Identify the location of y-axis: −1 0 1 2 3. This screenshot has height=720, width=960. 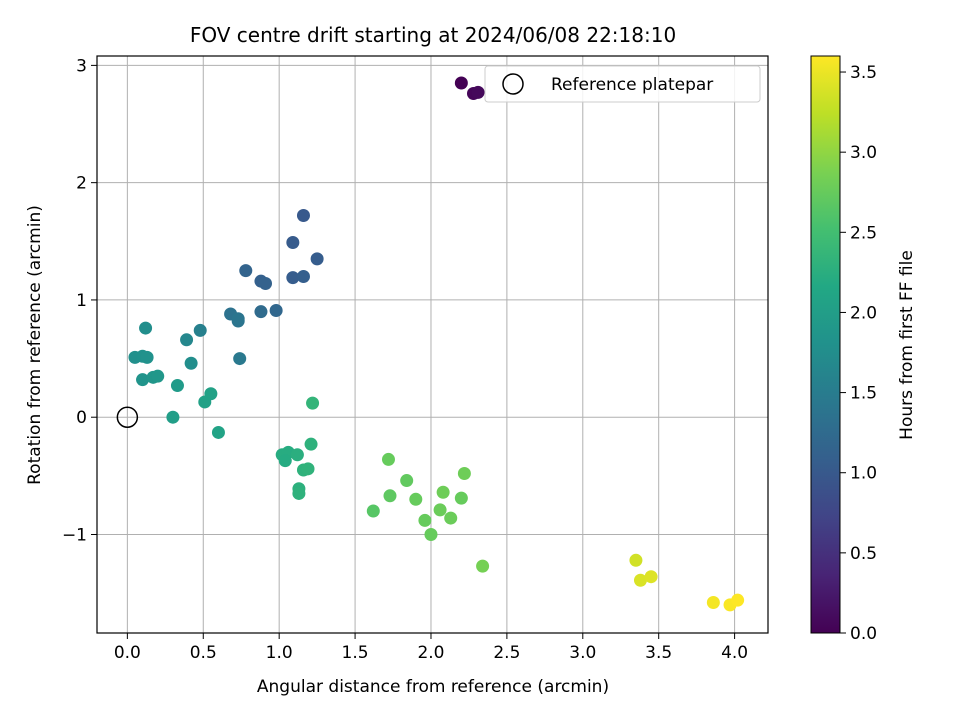
(79, 300).